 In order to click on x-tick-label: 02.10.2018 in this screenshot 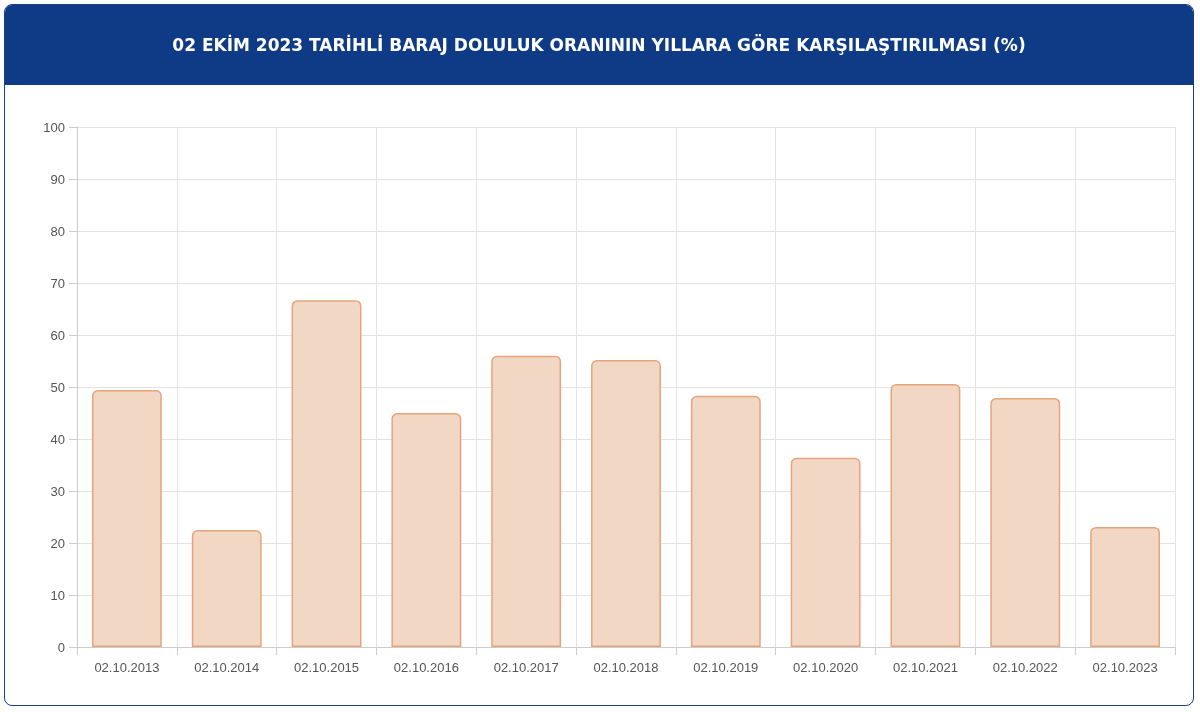, I will do `click(626, 667)`.